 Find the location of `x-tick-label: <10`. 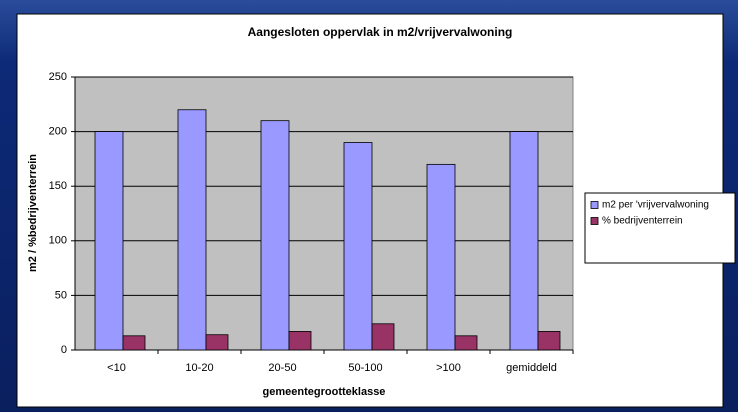

x-tick-label: <10 is located at coordinates (116, 368).